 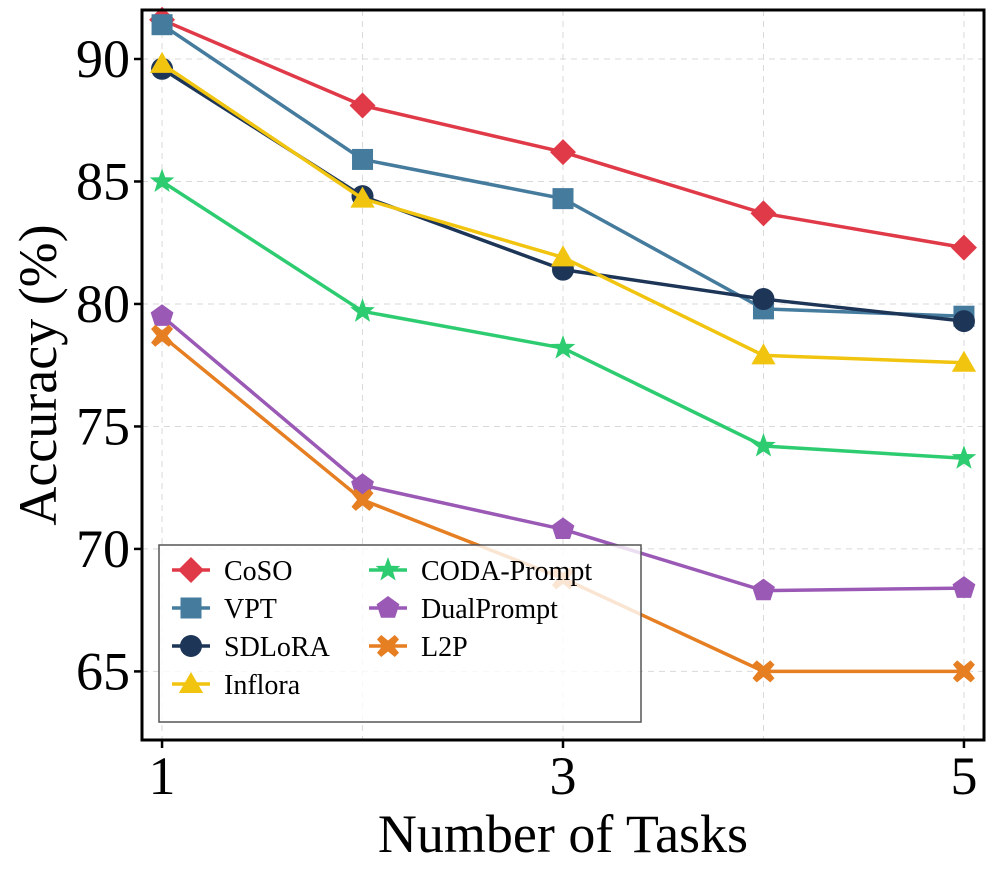 I want to click on x-axis: 1 3 5, so click(x=563, y=773).